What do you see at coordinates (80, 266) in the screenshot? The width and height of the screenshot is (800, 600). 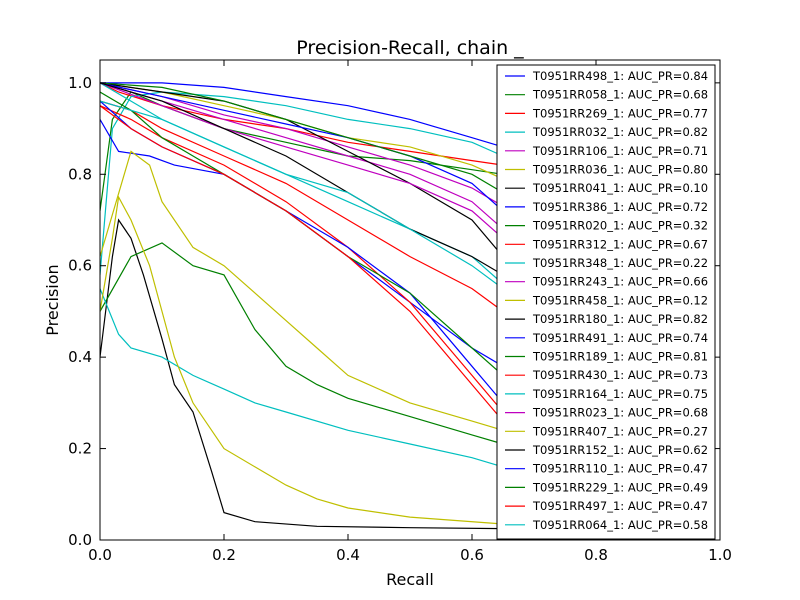 I see `y-tick-label: 0.6` at bounding box center [80, 266].